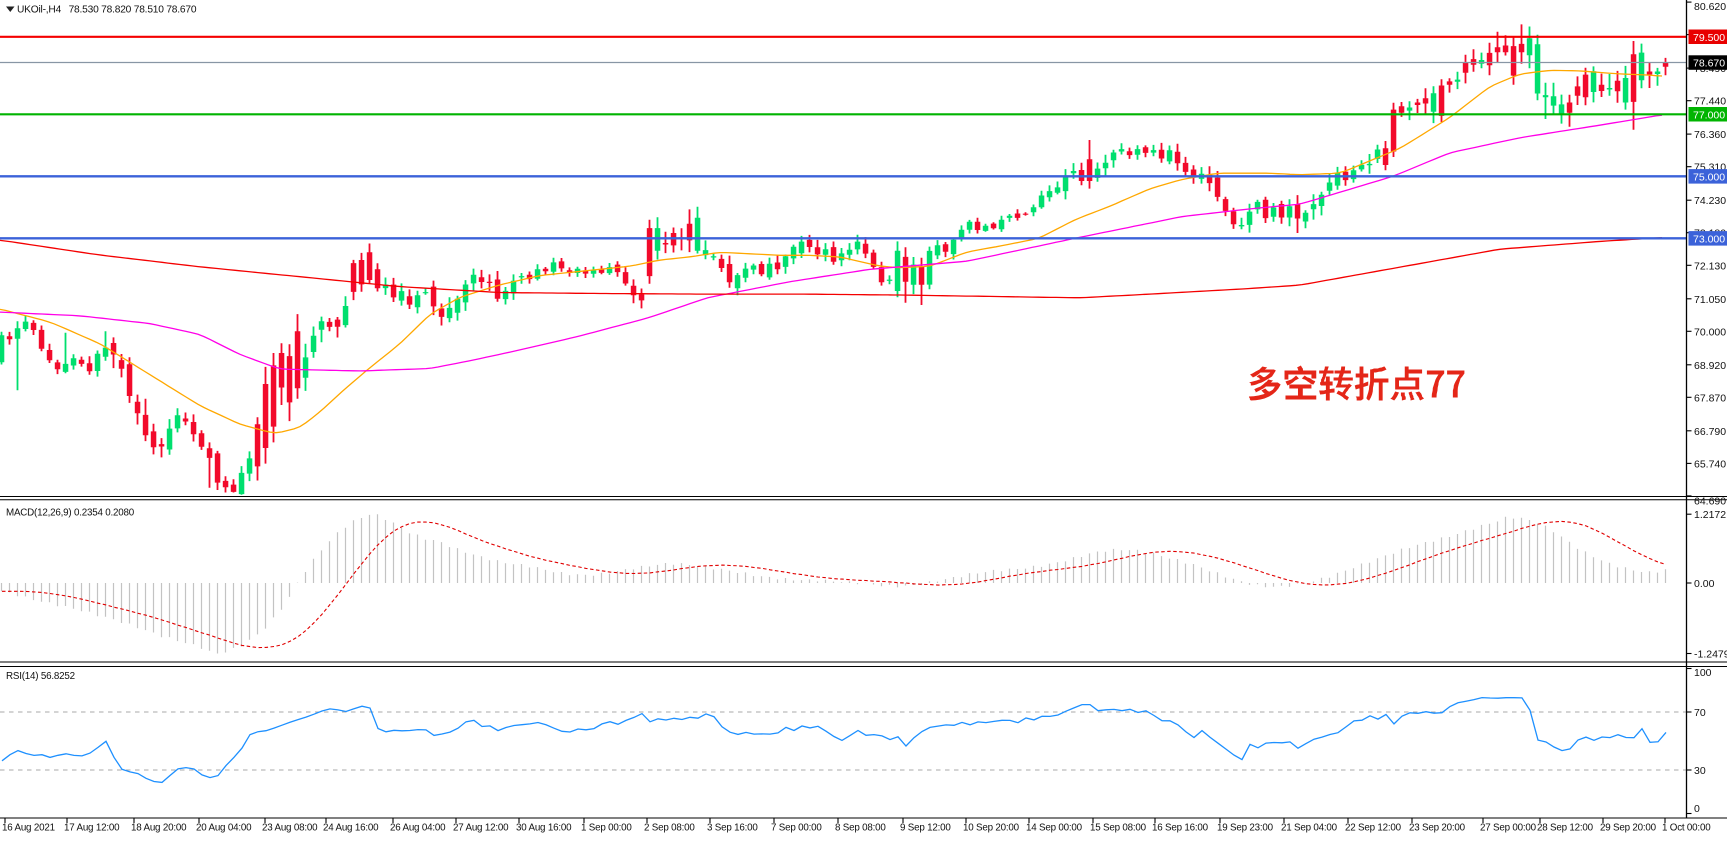 The image size is (1727, 842). I want to click on svg-text: 76.360, so click(1710, 135).